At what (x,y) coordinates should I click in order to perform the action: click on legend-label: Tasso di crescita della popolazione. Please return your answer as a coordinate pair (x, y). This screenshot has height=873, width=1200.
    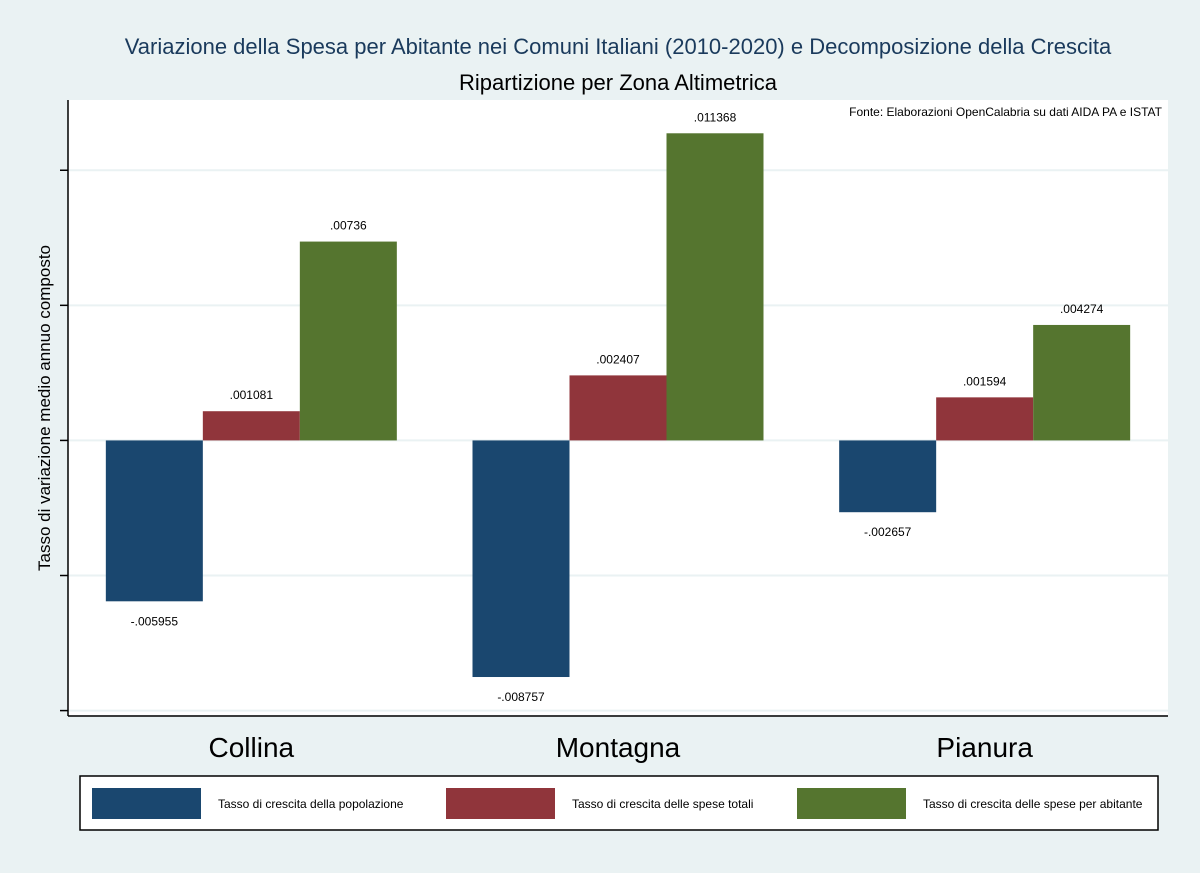
    Looking at the image, I should click on (311, 804).